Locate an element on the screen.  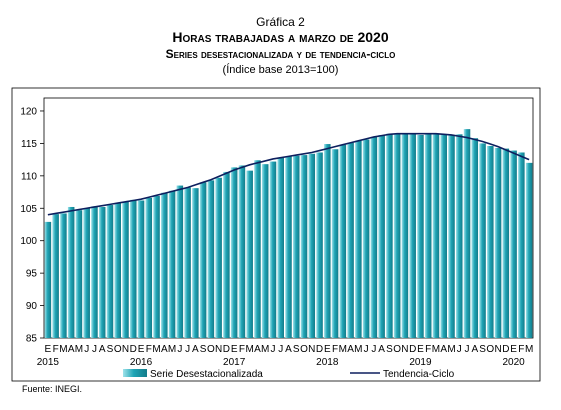
y-tick-label: 120 is located at coordinates (28, 111).